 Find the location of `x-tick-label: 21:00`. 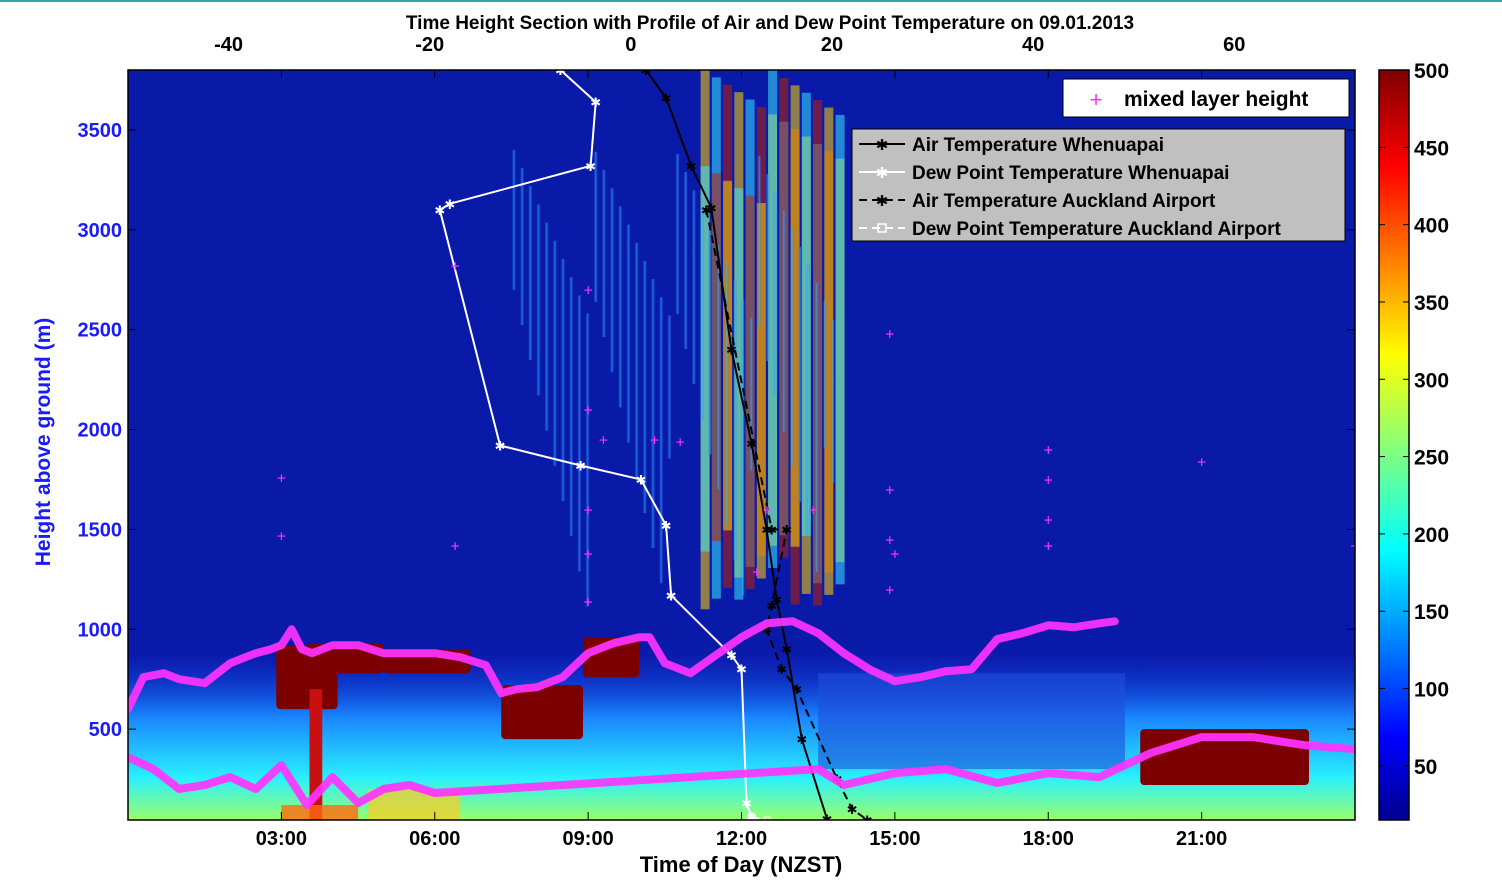

x-tick-label: 21:00 is located at coordinates (1201, 839).